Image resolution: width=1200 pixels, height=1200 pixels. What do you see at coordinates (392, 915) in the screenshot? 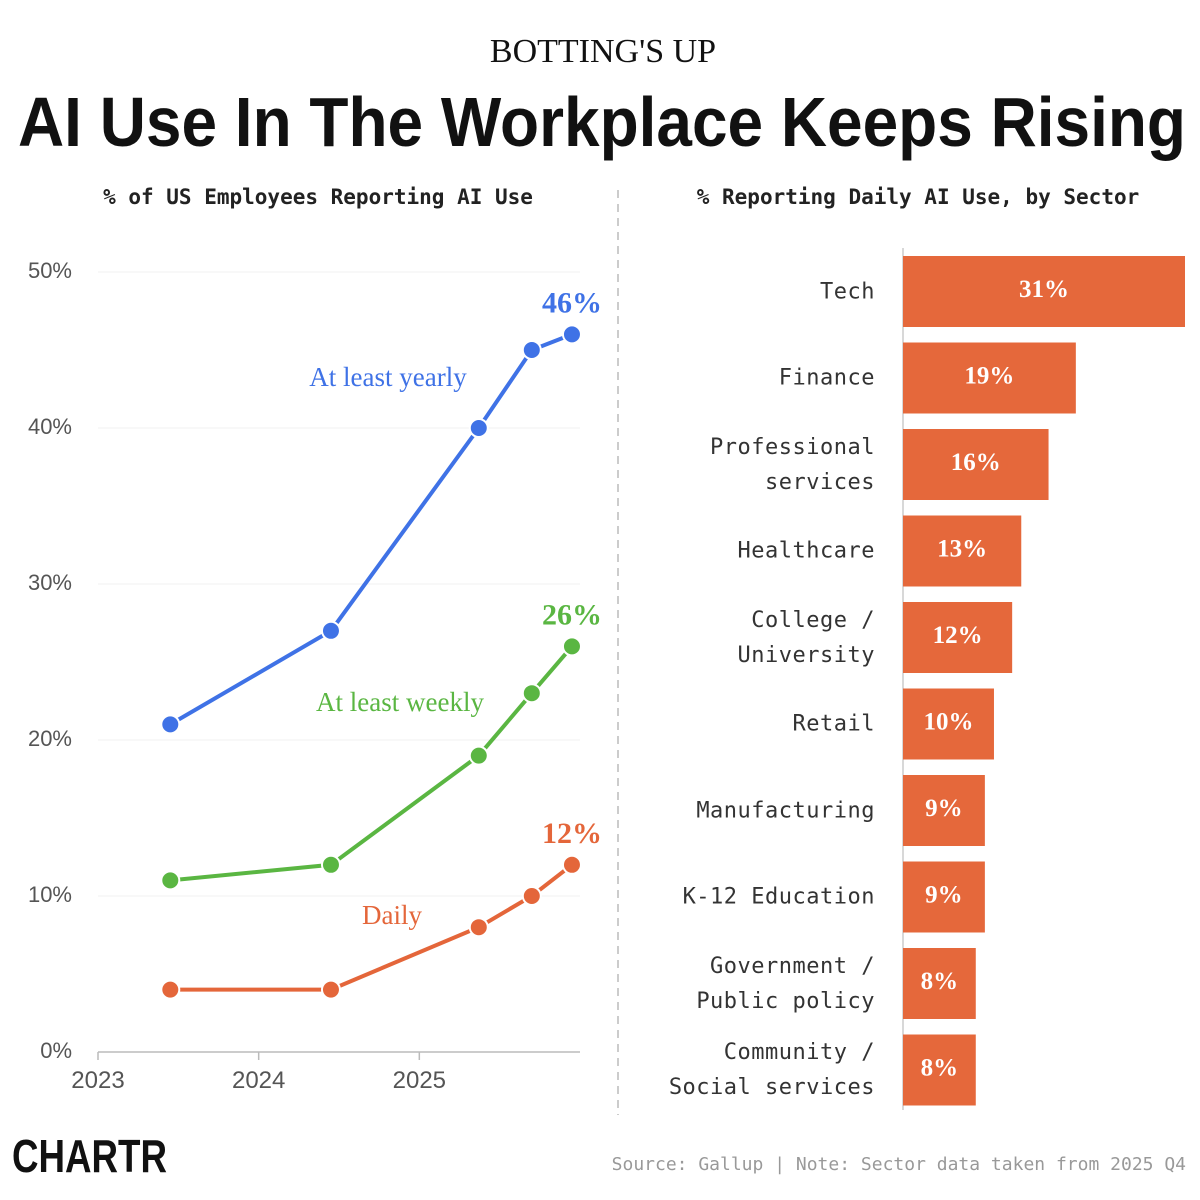
I see `series-label: Daily` at bounding box center [392, 915].